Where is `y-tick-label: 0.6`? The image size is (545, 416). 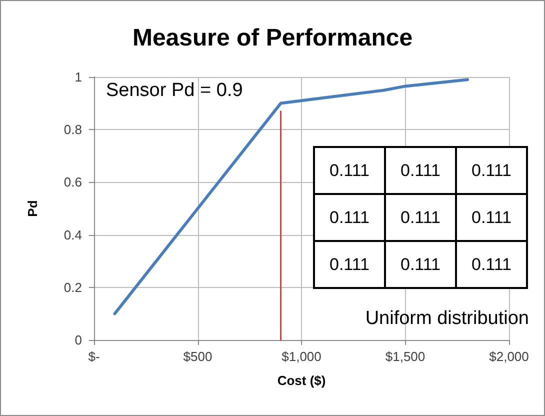
y-tick-label: 0.6 is located at coordinates (73, 182).